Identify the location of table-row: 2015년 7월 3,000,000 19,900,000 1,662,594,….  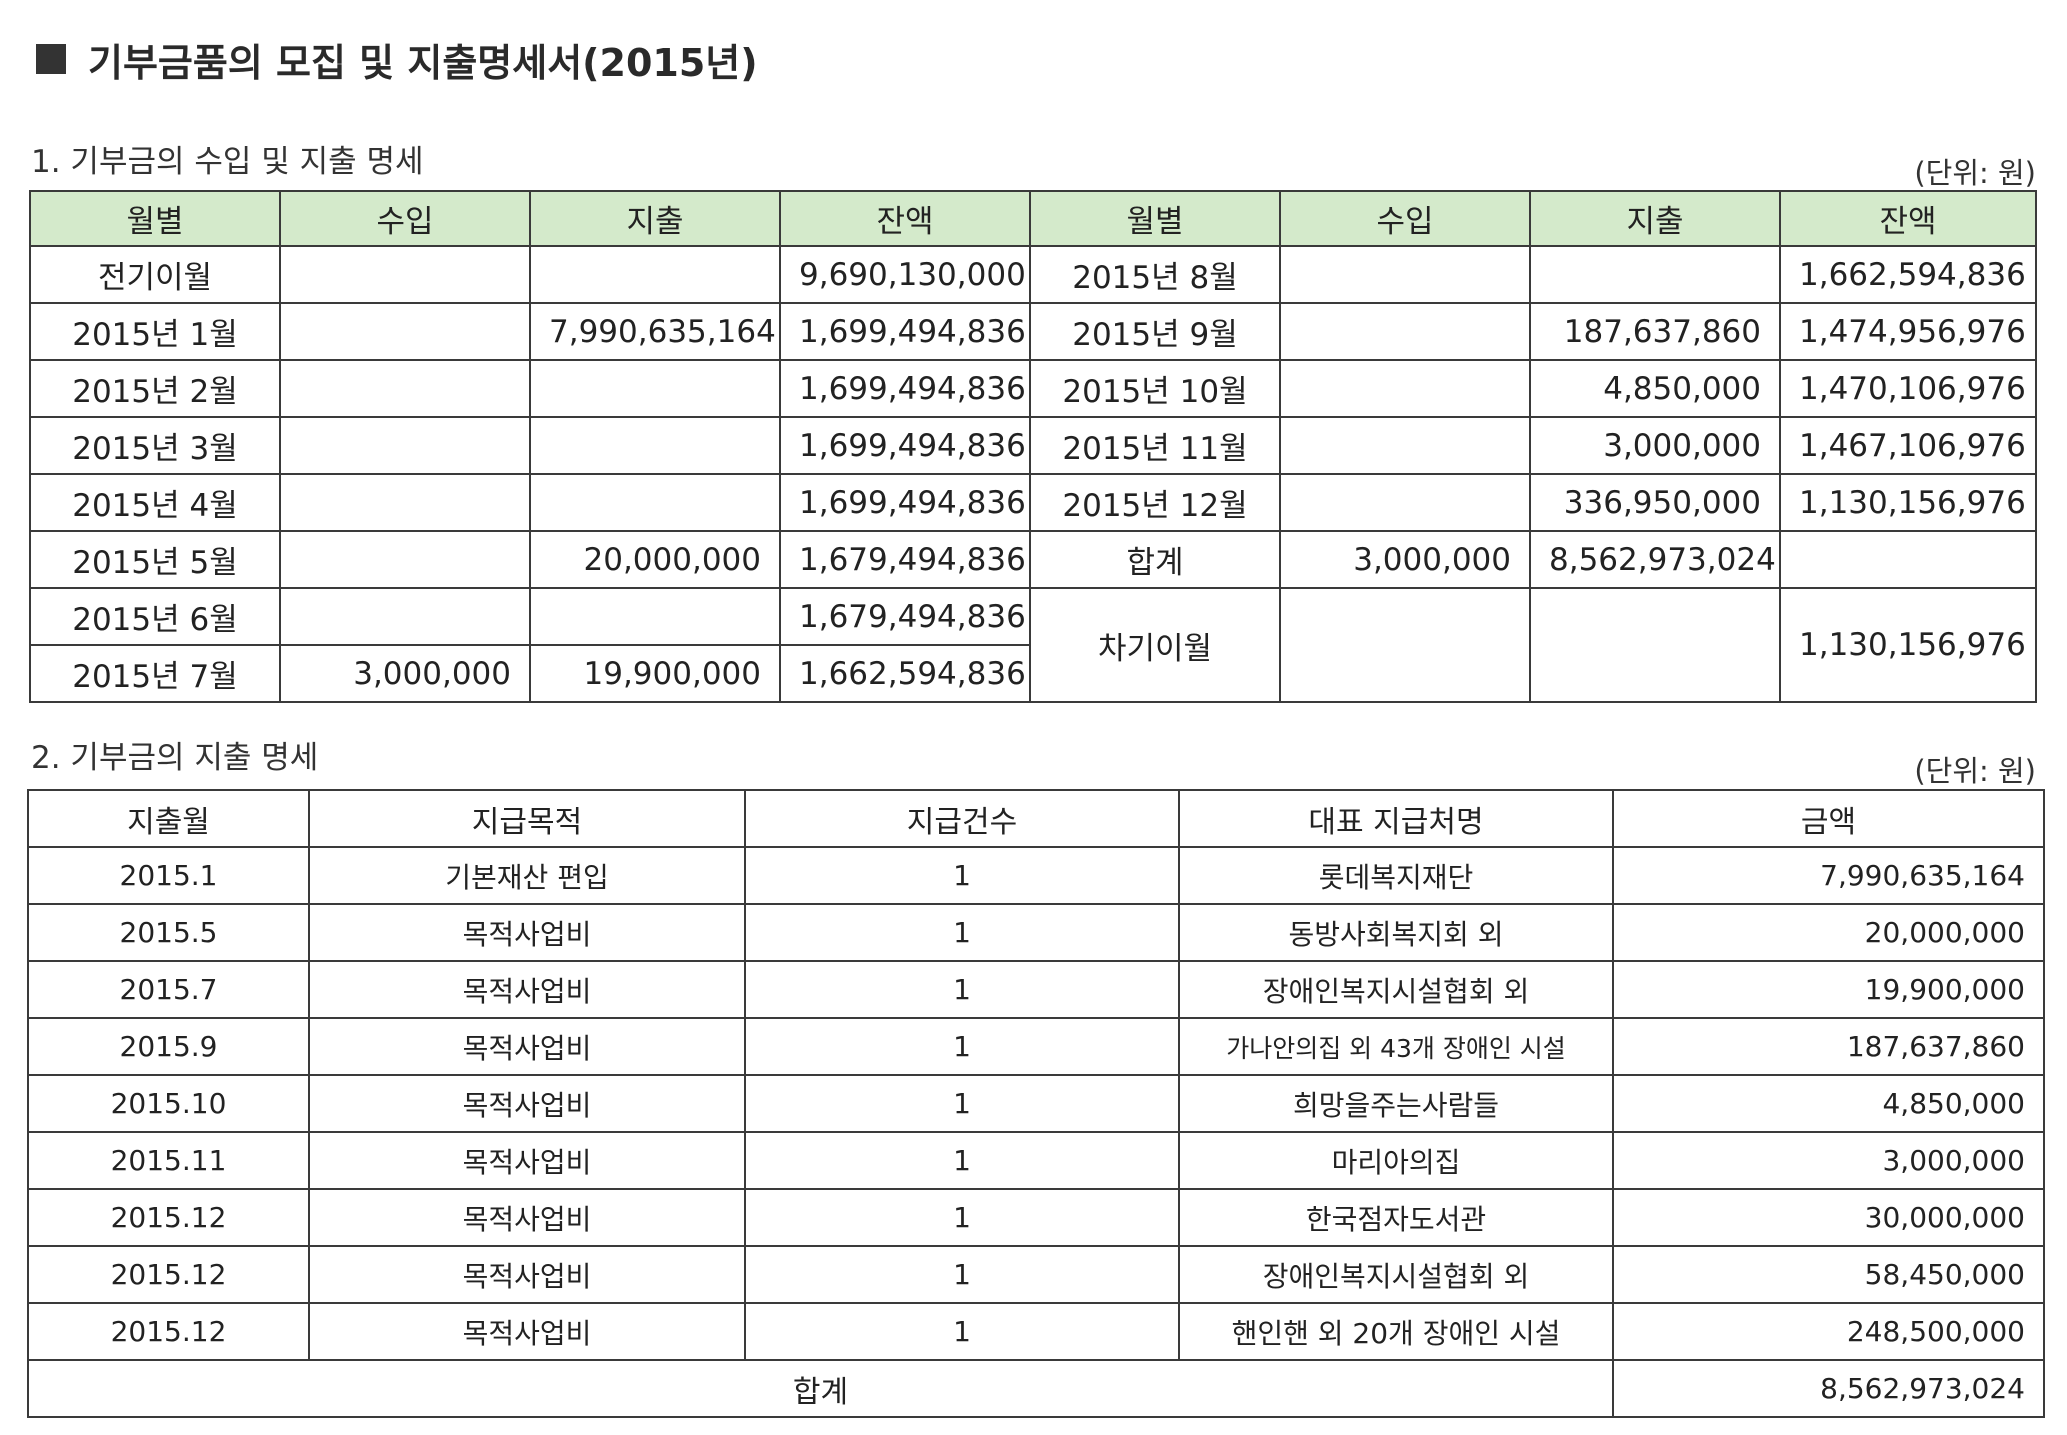
(1032, 673).